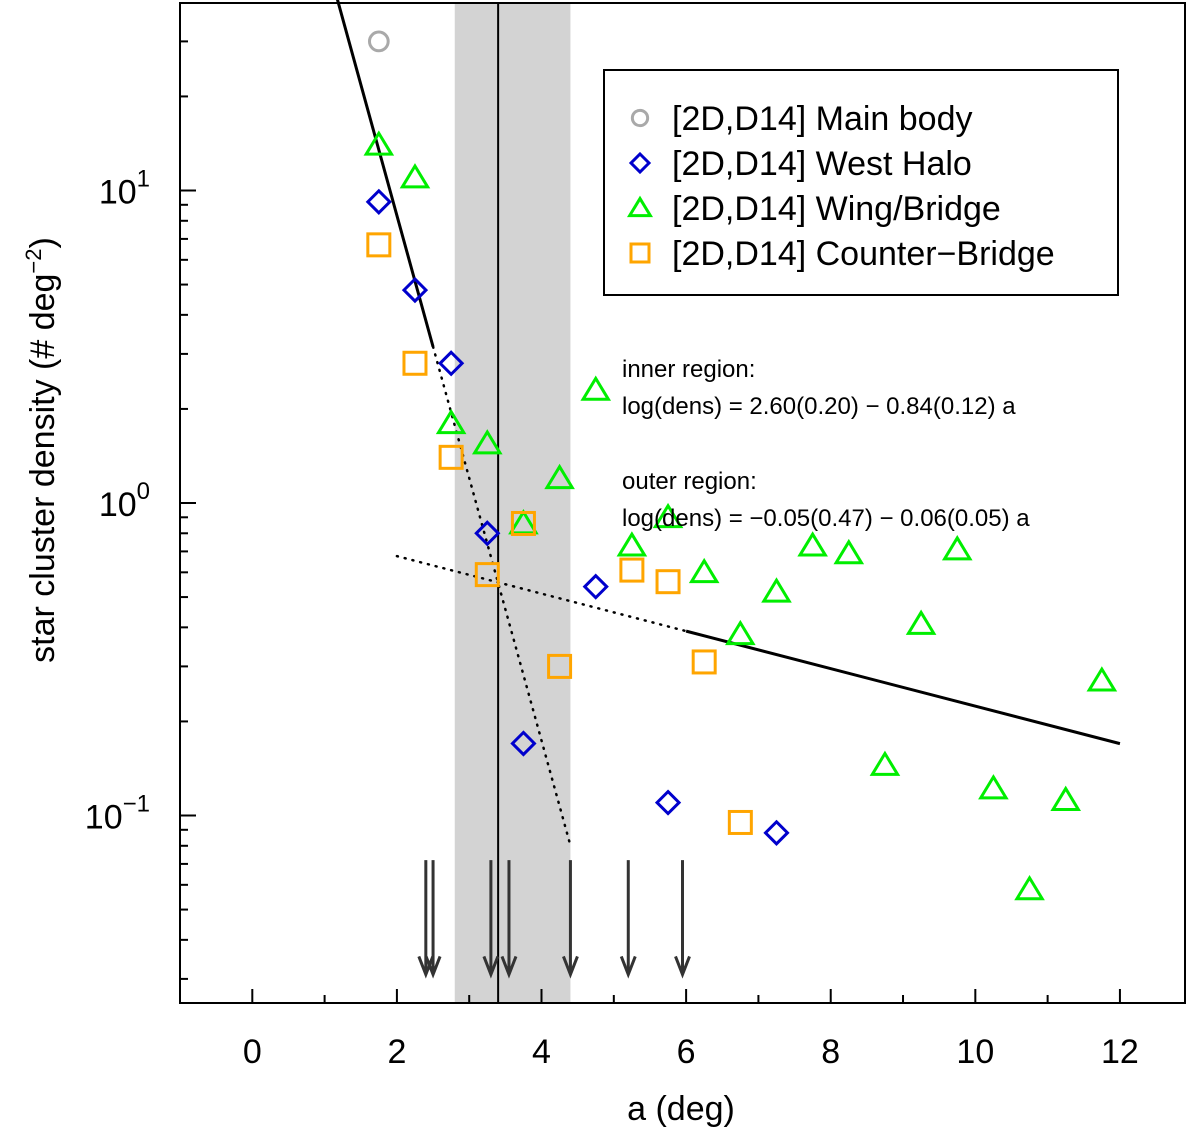 The width and height of the screenshot is (1200, 1143). Describe the element at coordinates (863, 254) in the screenshot. I see `legend-label-3: [2D,D14] Counter−Bridge` at that location.